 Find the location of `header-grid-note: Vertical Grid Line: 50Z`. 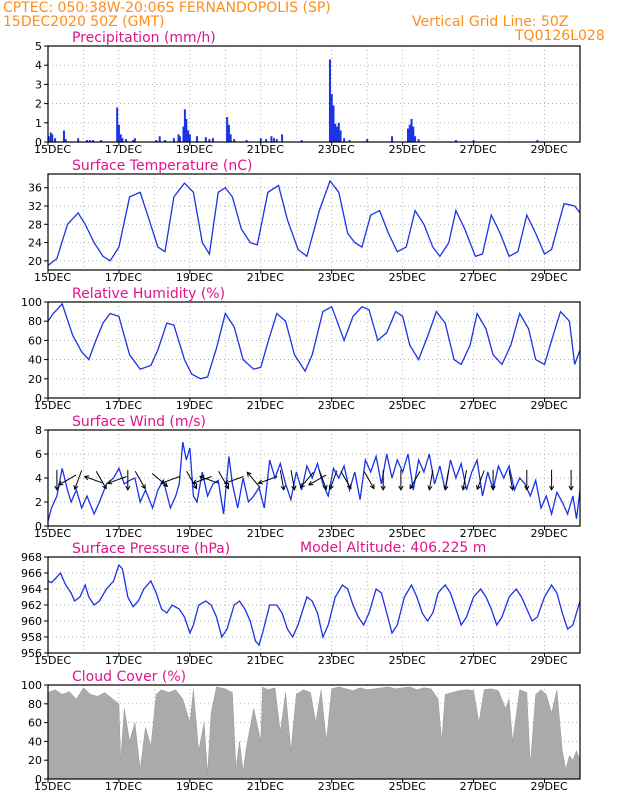

header-grid-note: Vertical Grid Line: 50Z is located at coordinates (490, 22).